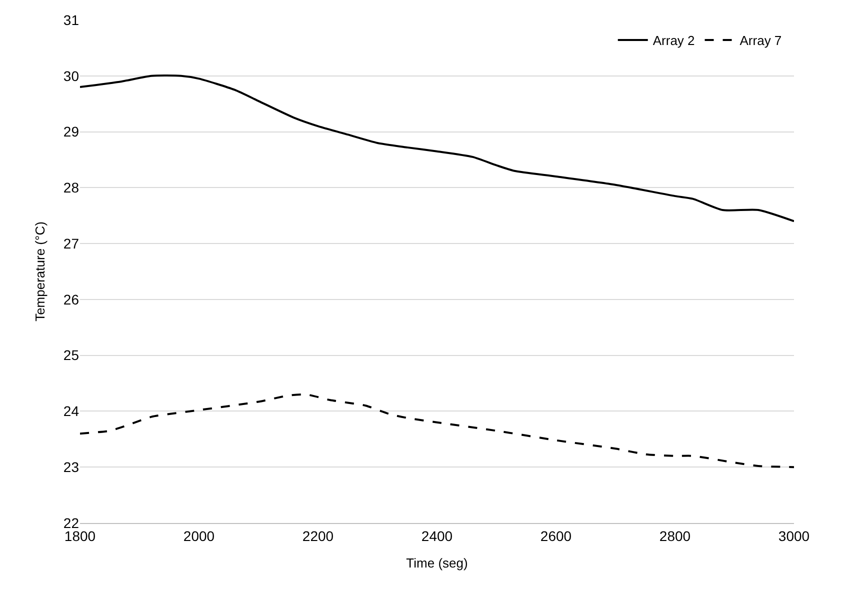 The width and height of the screenshot is (849, 603). Describe the element at coordinates (71, 299) in the screenshot. I see `y-tick-label: 26` at that location.